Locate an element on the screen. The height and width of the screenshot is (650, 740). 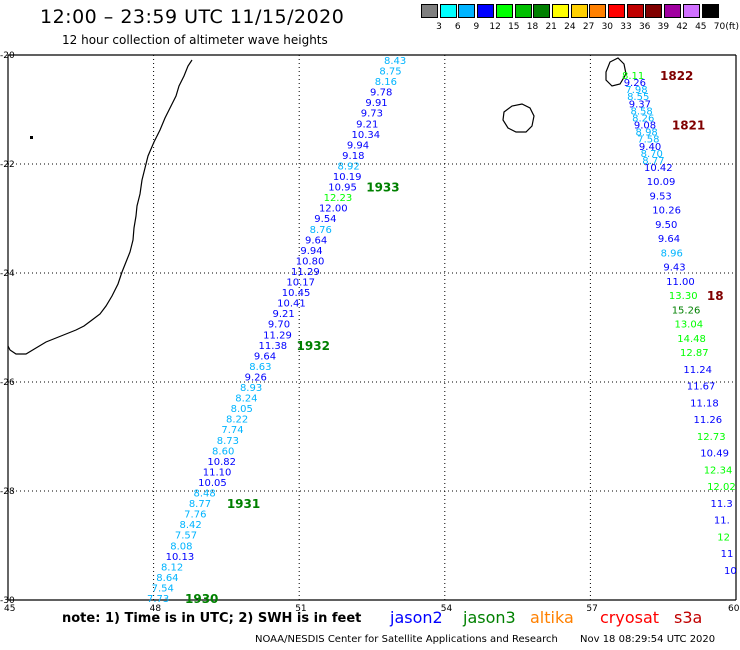
wave-height-value: 15.26 is located at coordinates (686, 310).